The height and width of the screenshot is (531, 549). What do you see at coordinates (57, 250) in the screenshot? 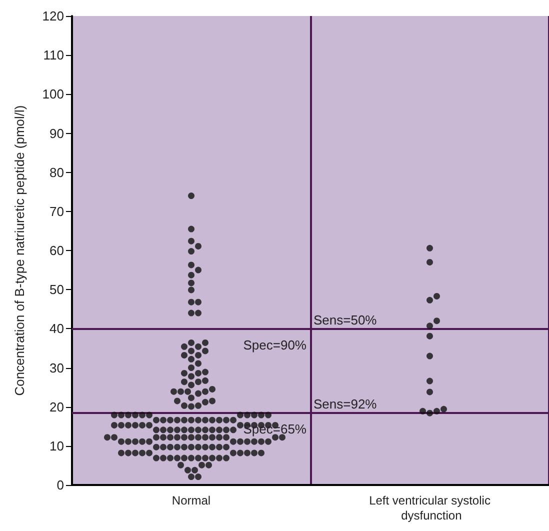
I see `y-tick-label: 60` at bounding box center [57, 250].